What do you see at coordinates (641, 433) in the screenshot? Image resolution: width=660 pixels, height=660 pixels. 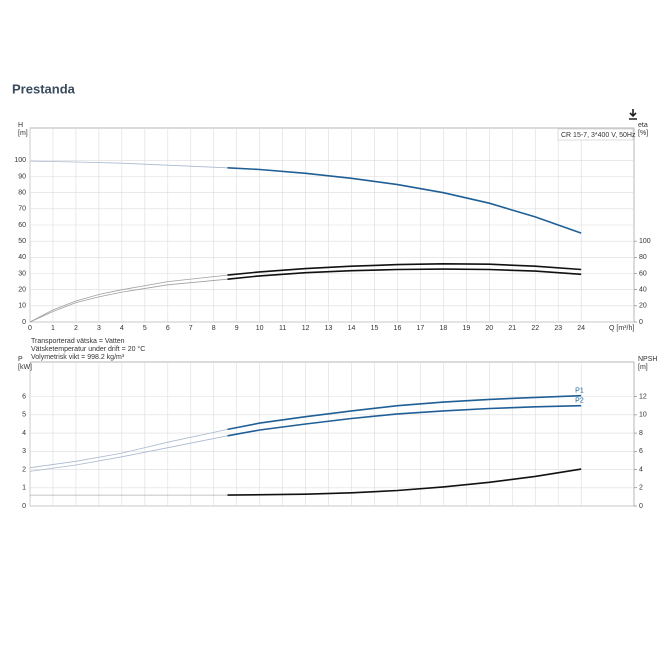 I see `y2-tick-label: 8` at bounding box center [641, 433].